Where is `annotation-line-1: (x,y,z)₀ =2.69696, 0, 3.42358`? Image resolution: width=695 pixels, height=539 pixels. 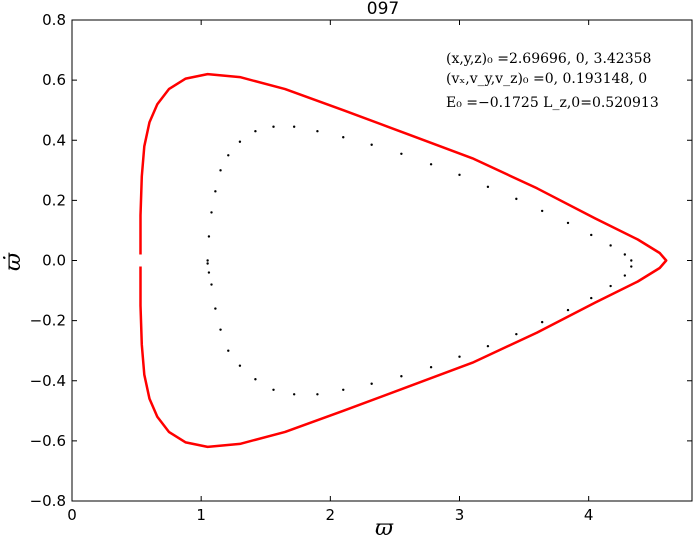 annotation-line-1: (x,y,z)₀ =2.69696, 0, 3.42358 is located at coordinates (548, 59).